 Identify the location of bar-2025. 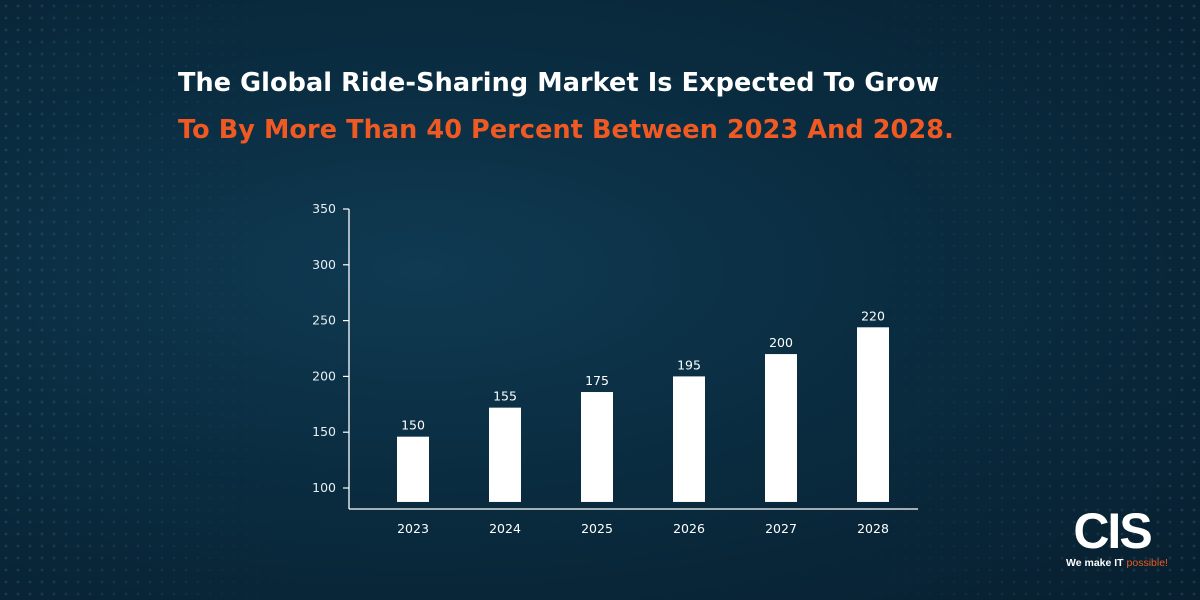
(597, 447).